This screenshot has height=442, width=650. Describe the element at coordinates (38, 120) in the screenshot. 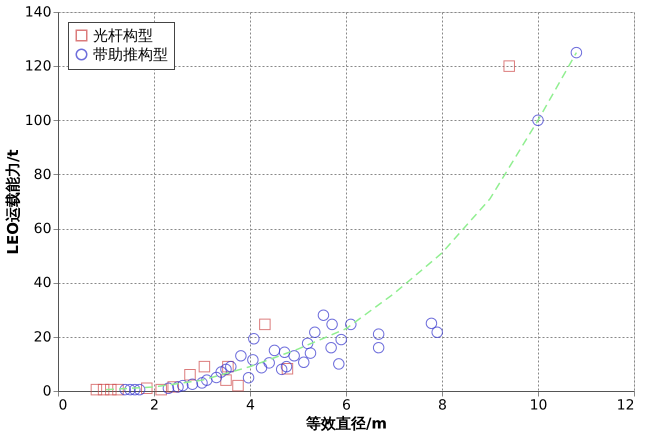

I see `y-tick-label: 100` at that location.